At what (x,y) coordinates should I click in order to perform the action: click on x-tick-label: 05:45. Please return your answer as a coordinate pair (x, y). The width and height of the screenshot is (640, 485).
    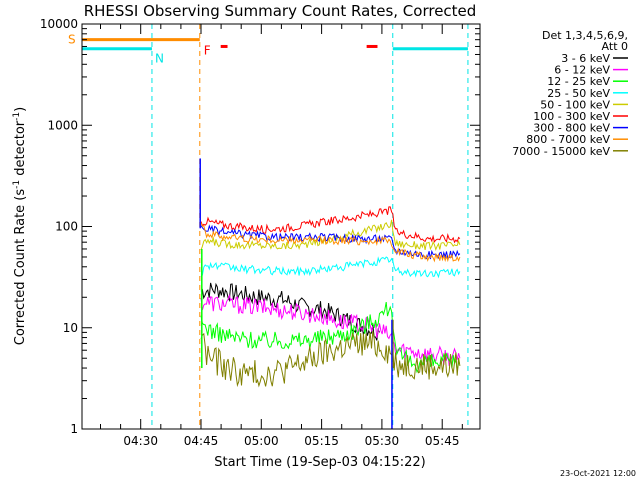
    Looking at the image, I should click on (442, 441).